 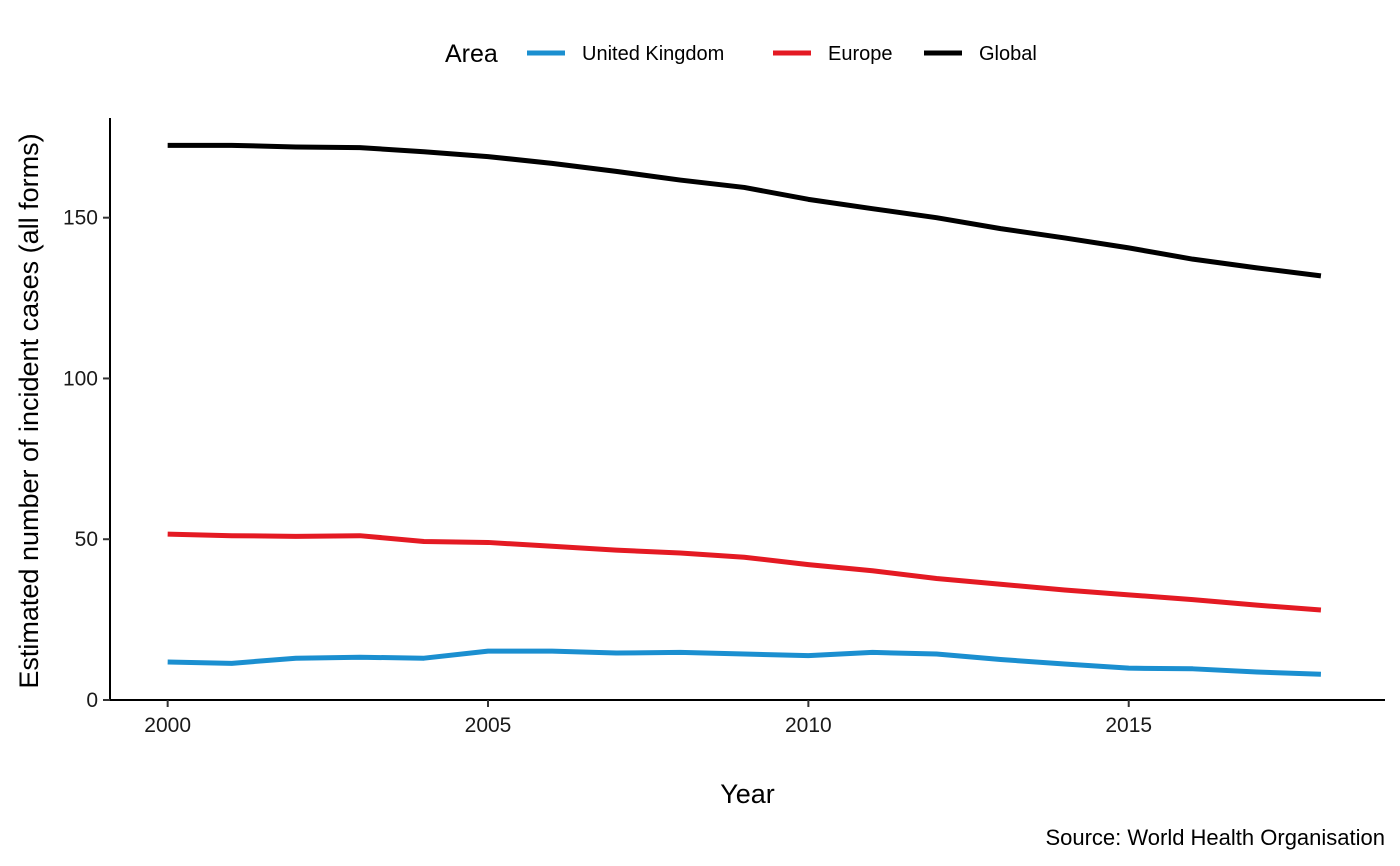 I want to click on x-tick-label: 2005, so click(x=488, y=725).